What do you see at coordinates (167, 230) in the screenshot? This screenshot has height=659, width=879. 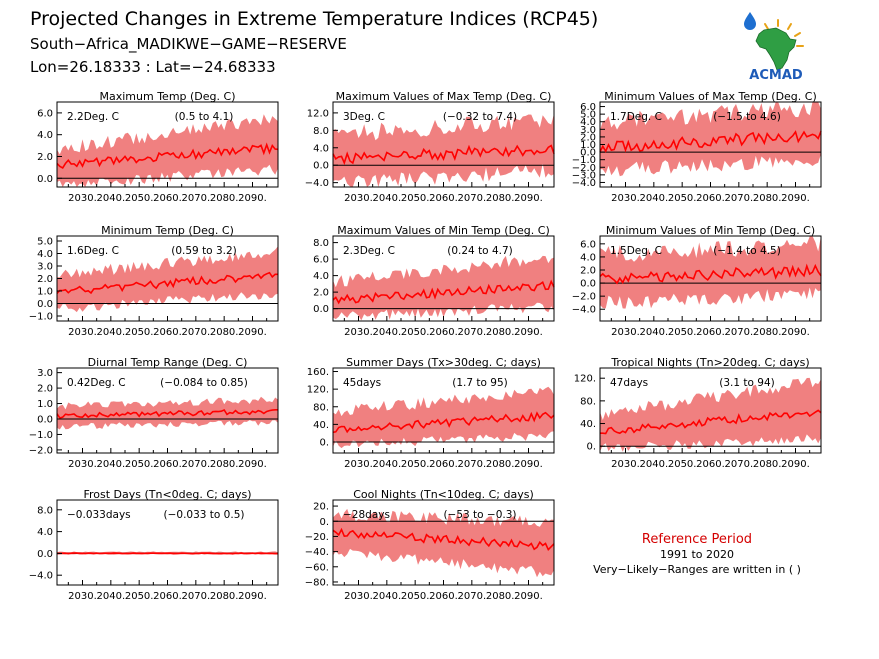 I see `panel-title: Minimum Temp (Deg. C)` at bounding box center [167, 230].